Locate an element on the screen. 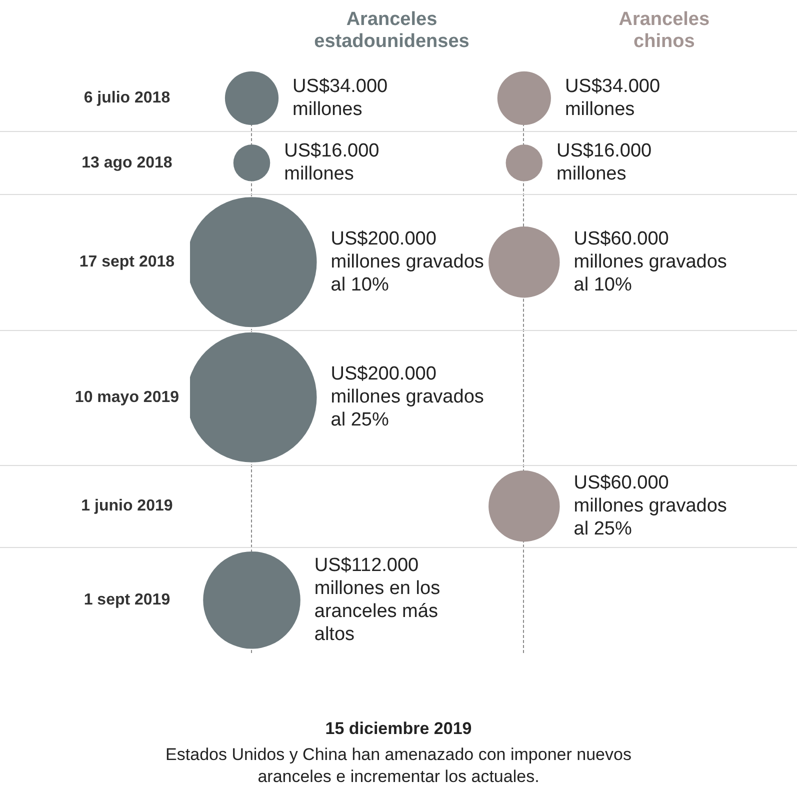 Image resolution: width=797 pixels, height=793 pixels. data-label: US$60.000 millones gravados al 10% is located at coordinates (650, 262).